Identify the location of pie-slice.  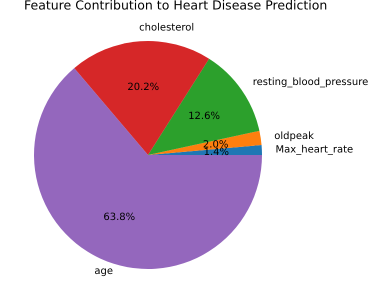
(205, 142).